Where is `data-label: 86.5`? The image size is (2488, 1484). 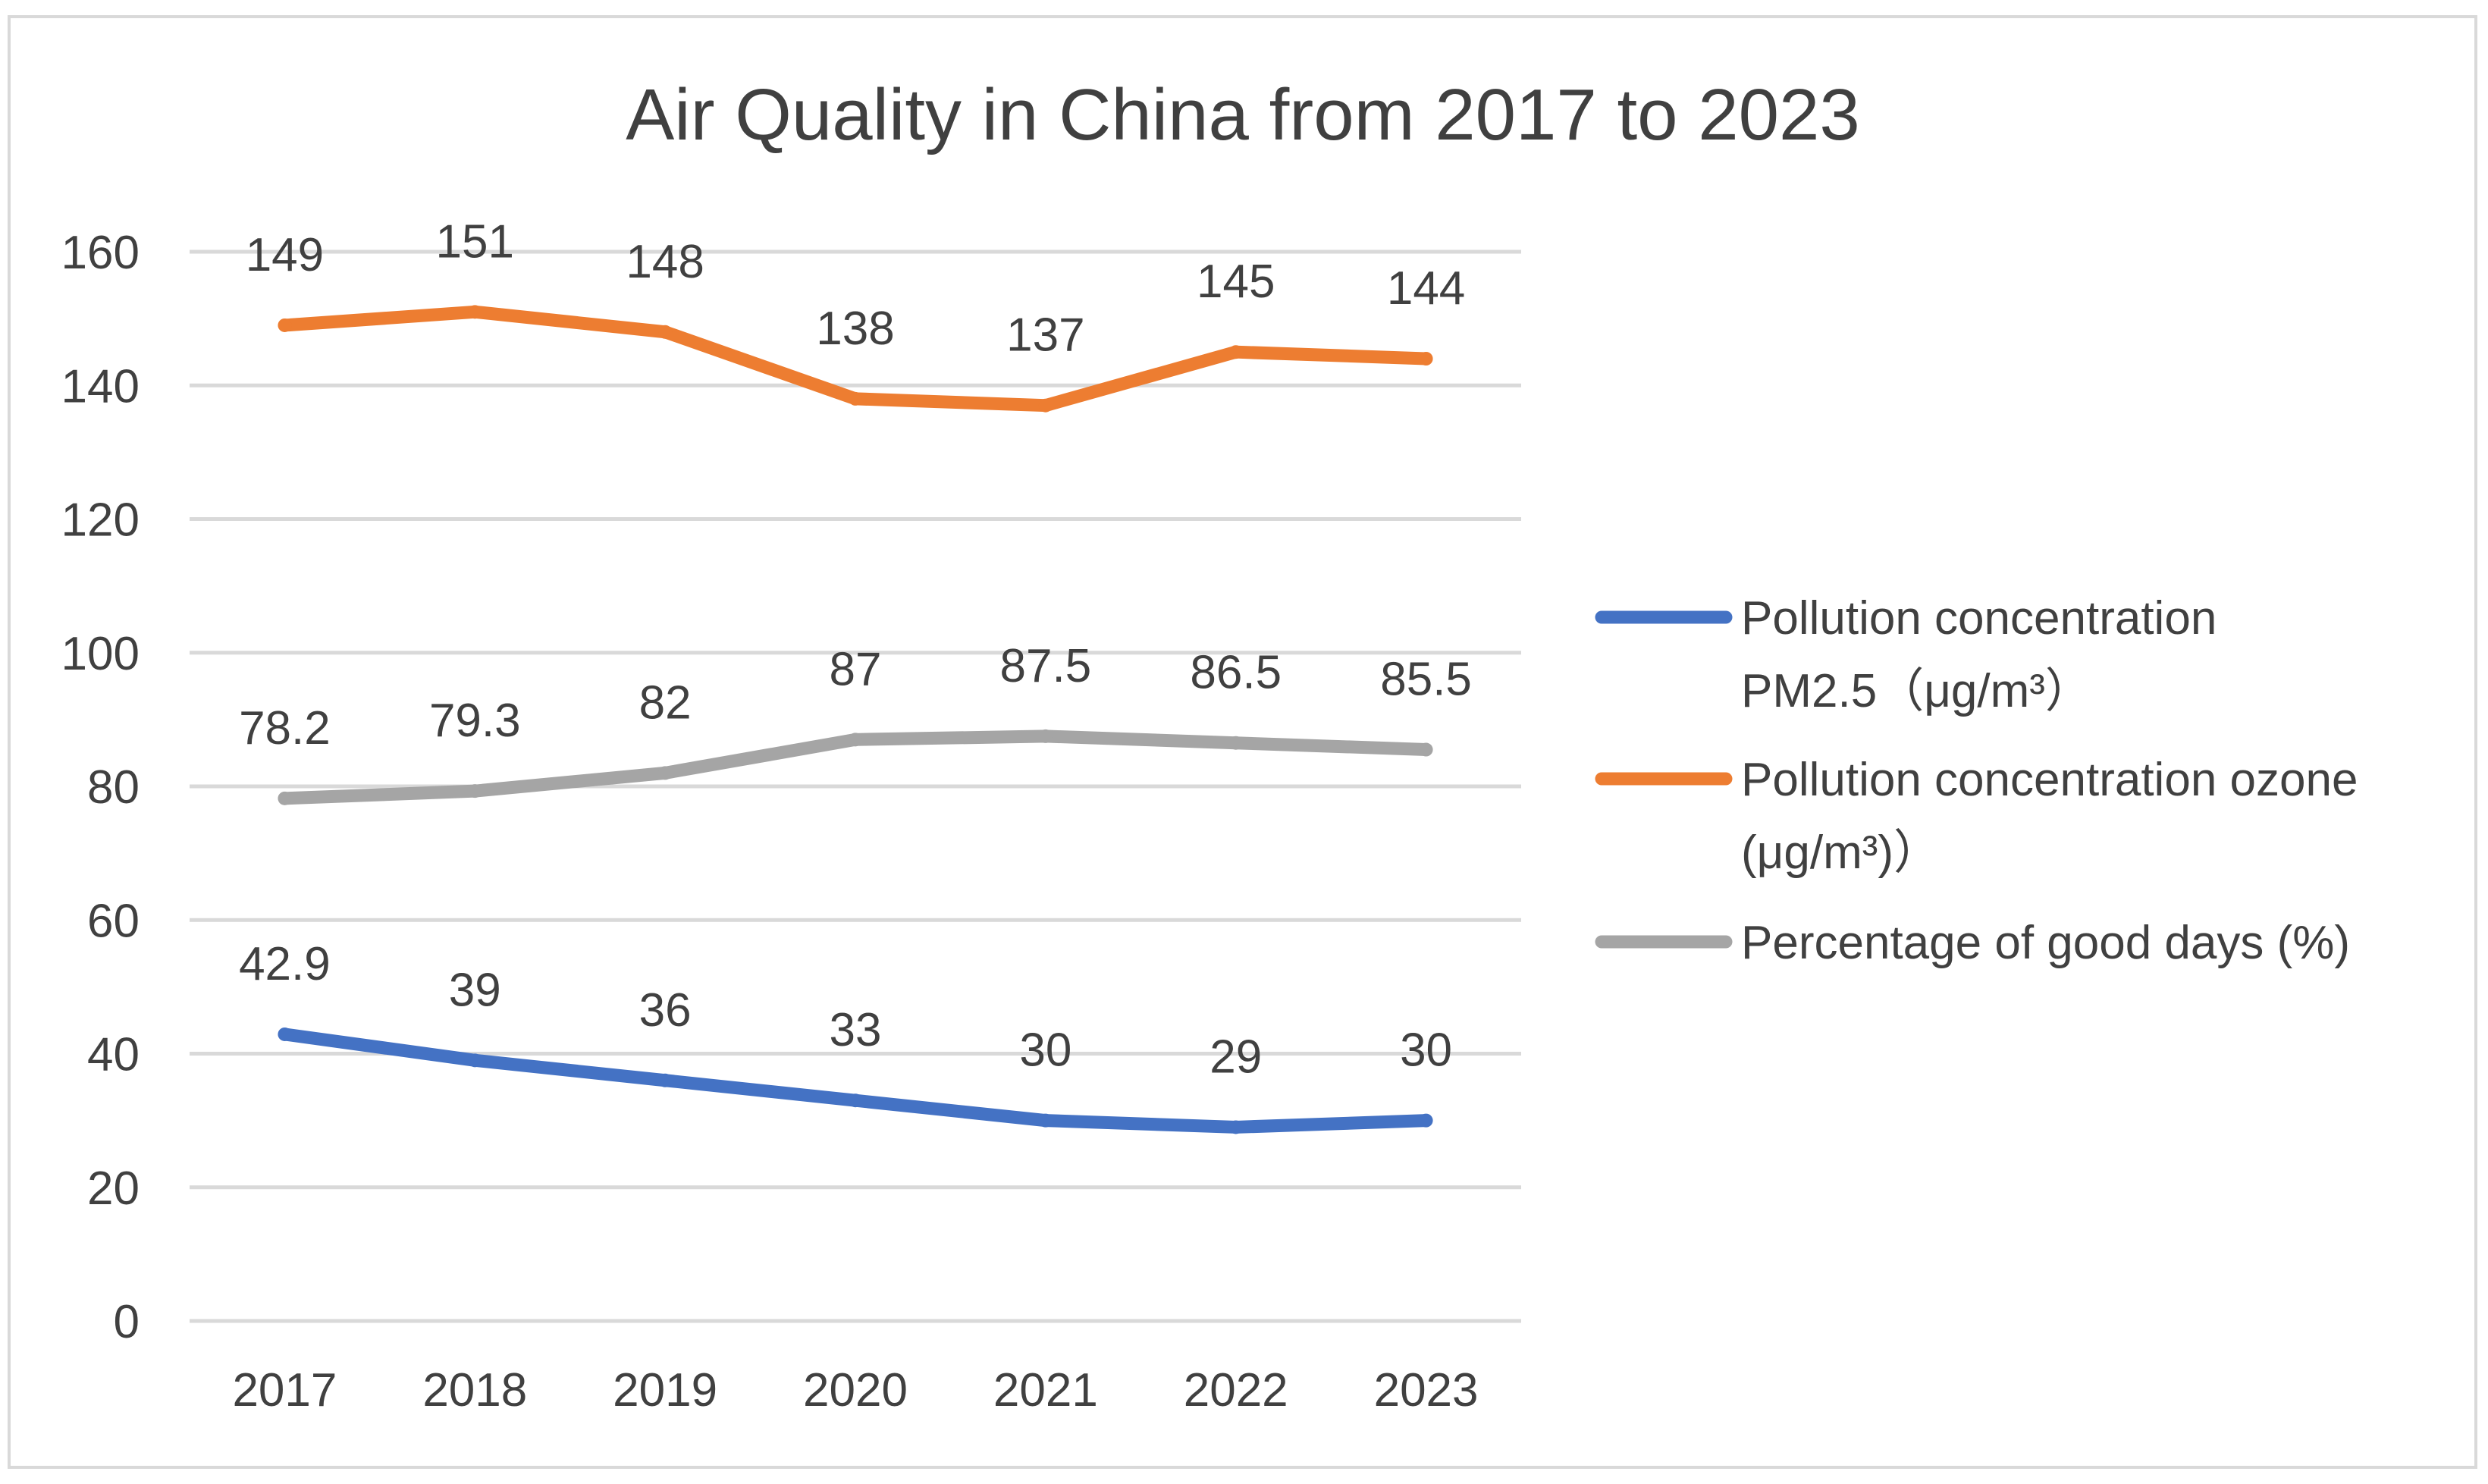
data-label: 86.5 is located at coordinates (1236, 673).